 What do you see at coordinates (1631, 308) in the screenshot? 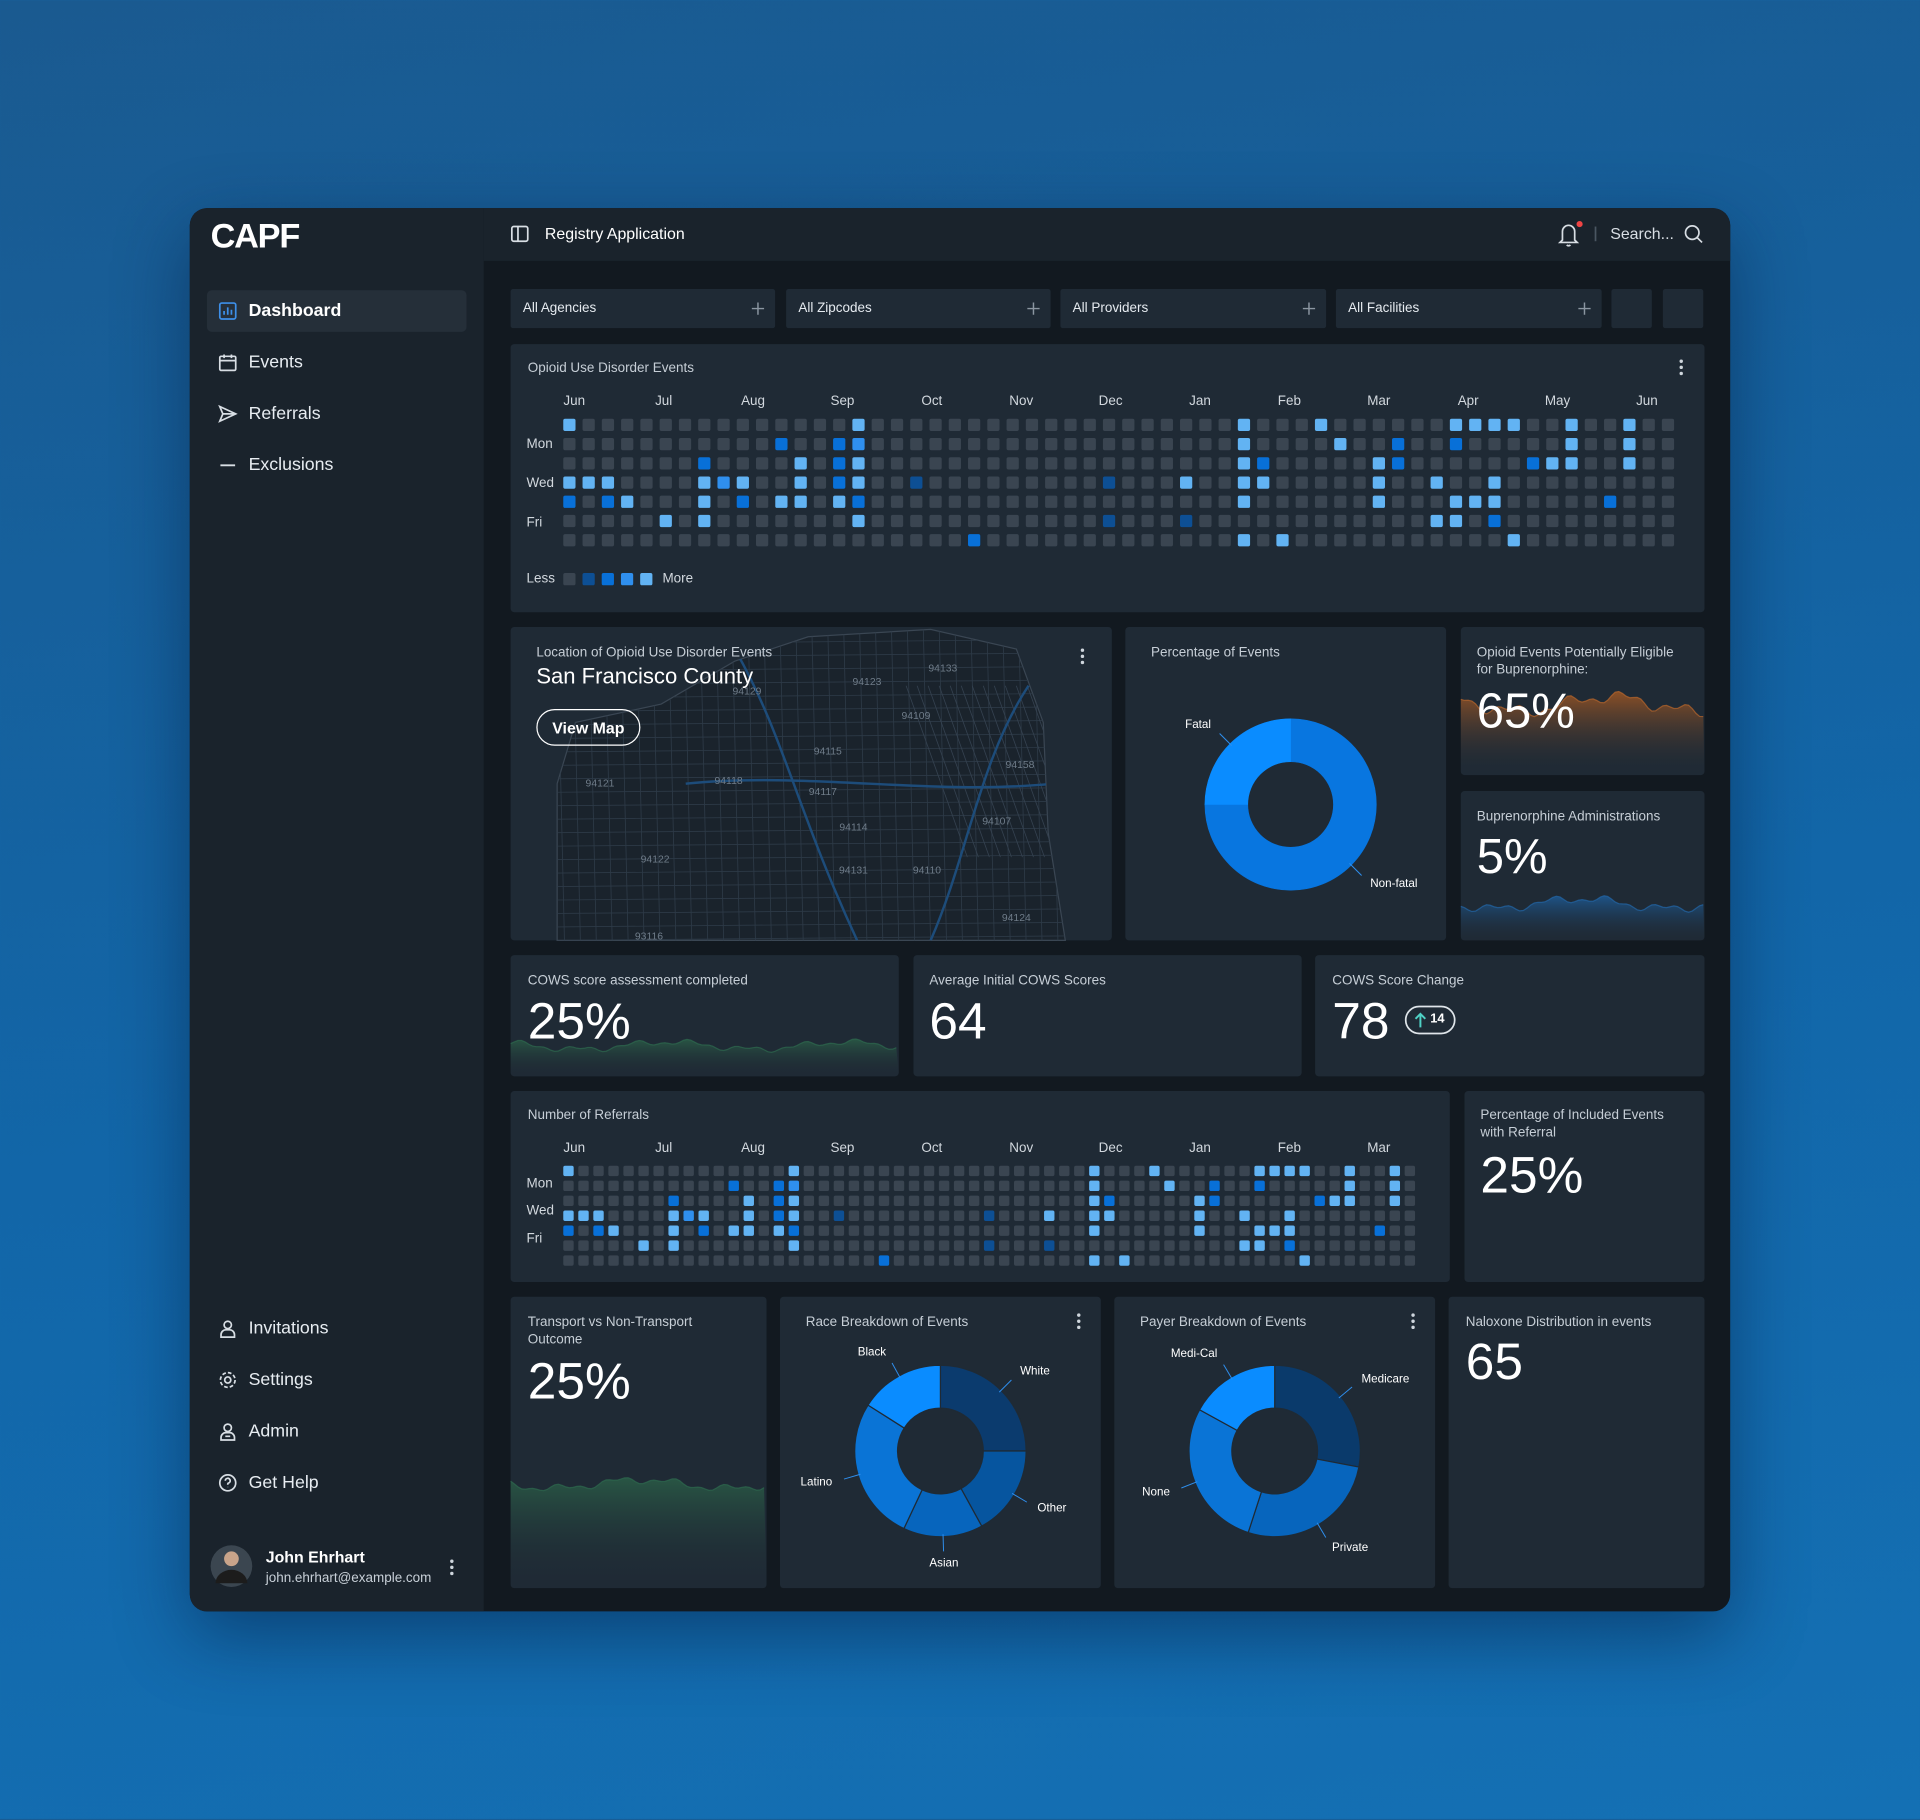
I see `more-button` at bounding box center [1631, 308].